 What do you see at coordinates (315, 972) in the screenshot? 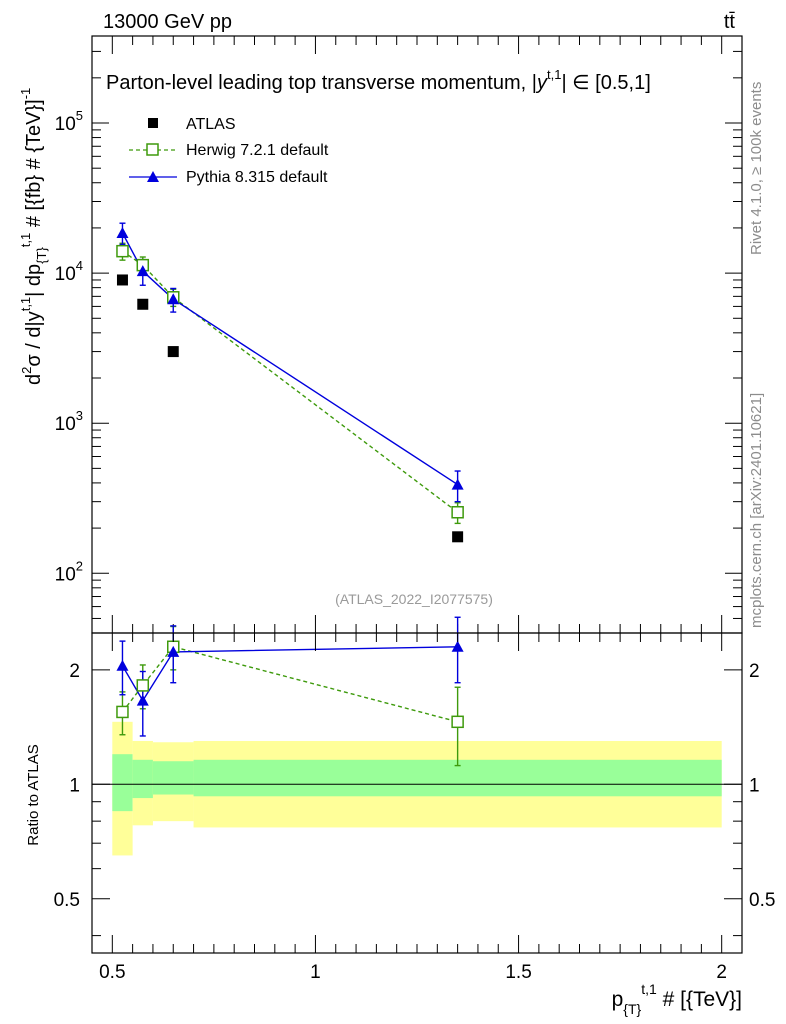
I see `x-tick-label-1: 1` at bounding box center [315, 972].